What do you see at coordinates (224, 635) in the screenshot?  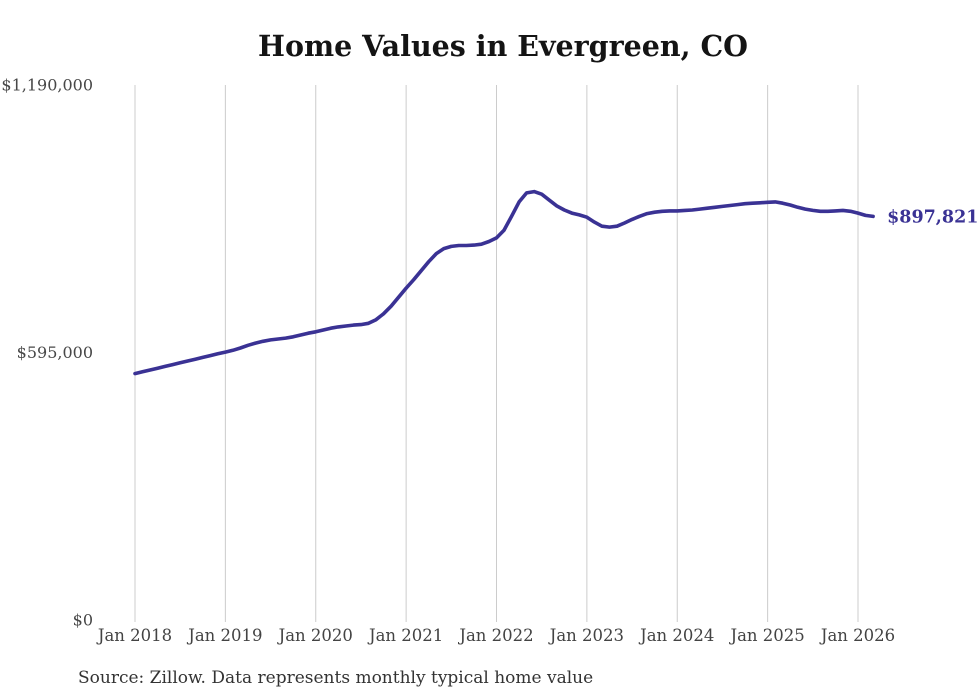 I see `x-axis-tick-label: Jan 2019` at bounding box center [224, 635].